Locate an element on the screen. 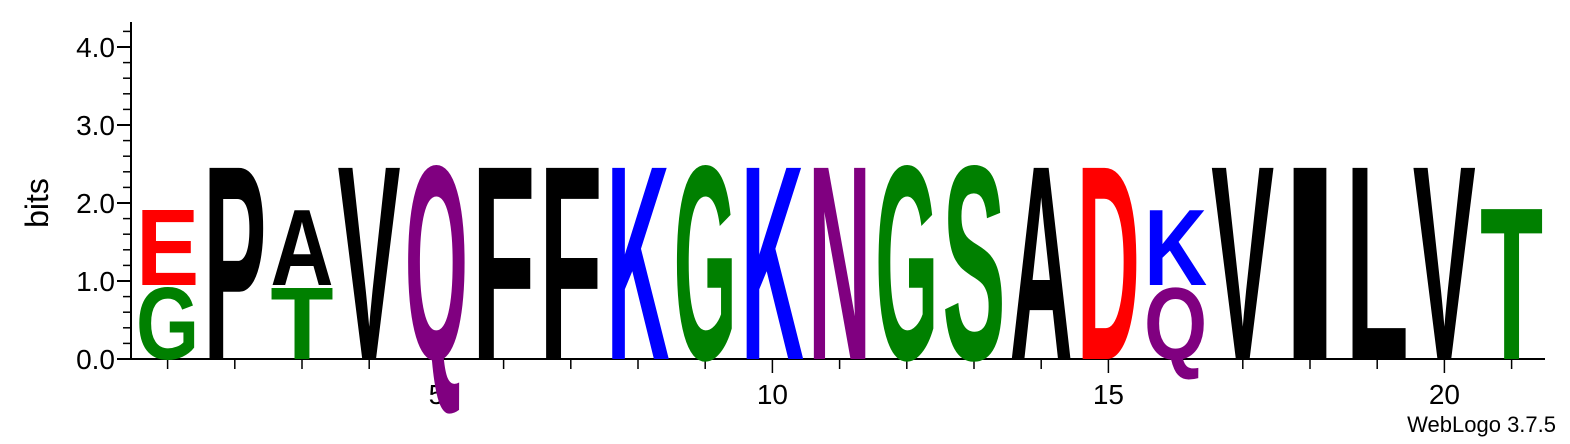 This screenshot has width=1570, height=444. x-tick-label: 10 is located at coordinates (772, 394).